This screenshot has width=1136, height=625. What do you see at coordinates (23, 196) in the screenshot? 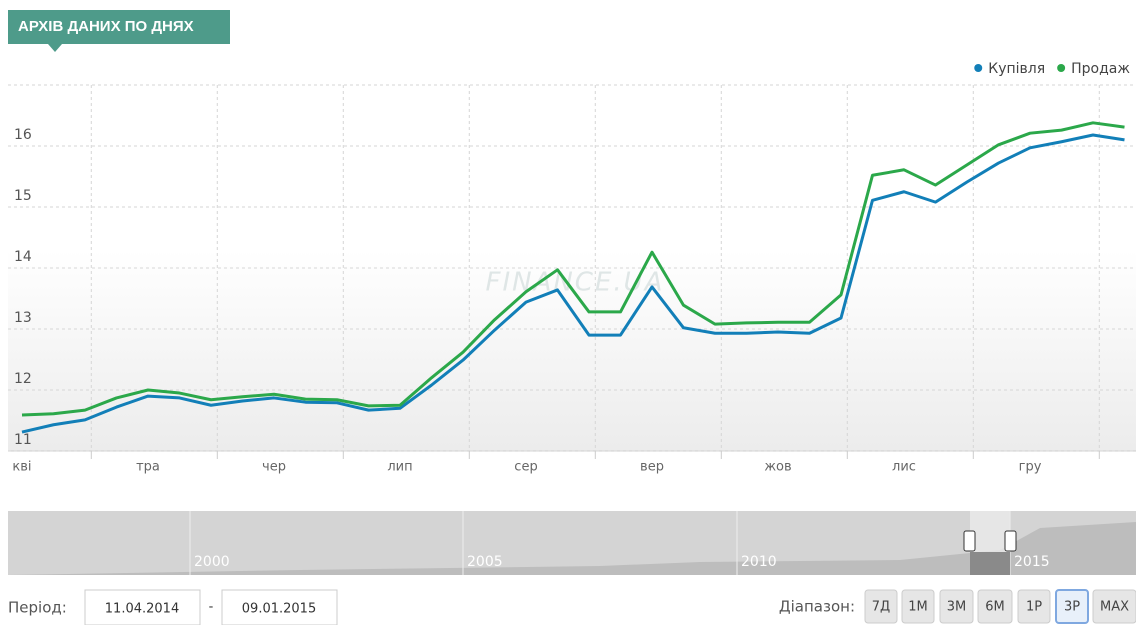
I see `y-tick-label: 15` at bounding box center [23, 196].